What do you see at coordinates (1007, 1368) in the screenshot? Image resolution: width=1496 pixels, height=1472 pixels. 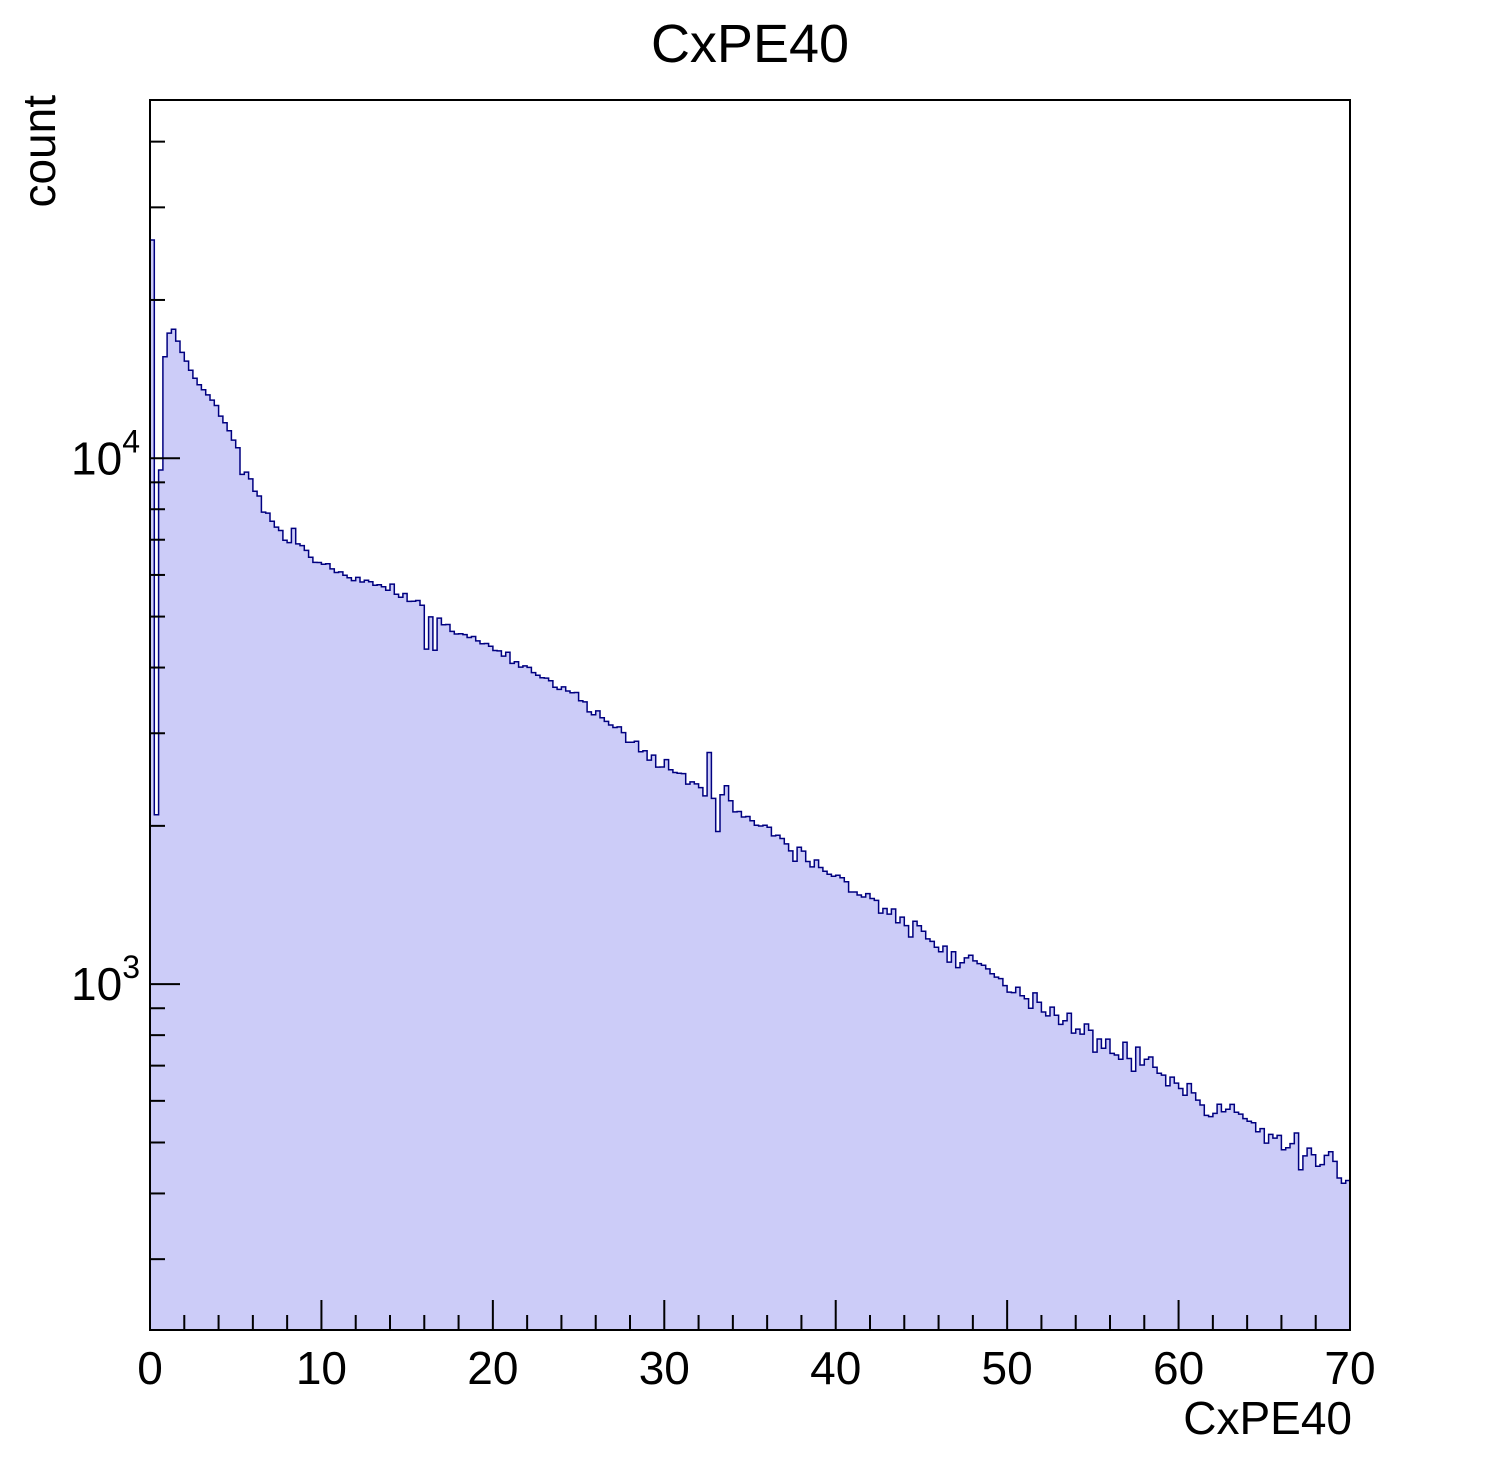 I see `x-tick-label: 50` at bounding box center [1007, 1368].